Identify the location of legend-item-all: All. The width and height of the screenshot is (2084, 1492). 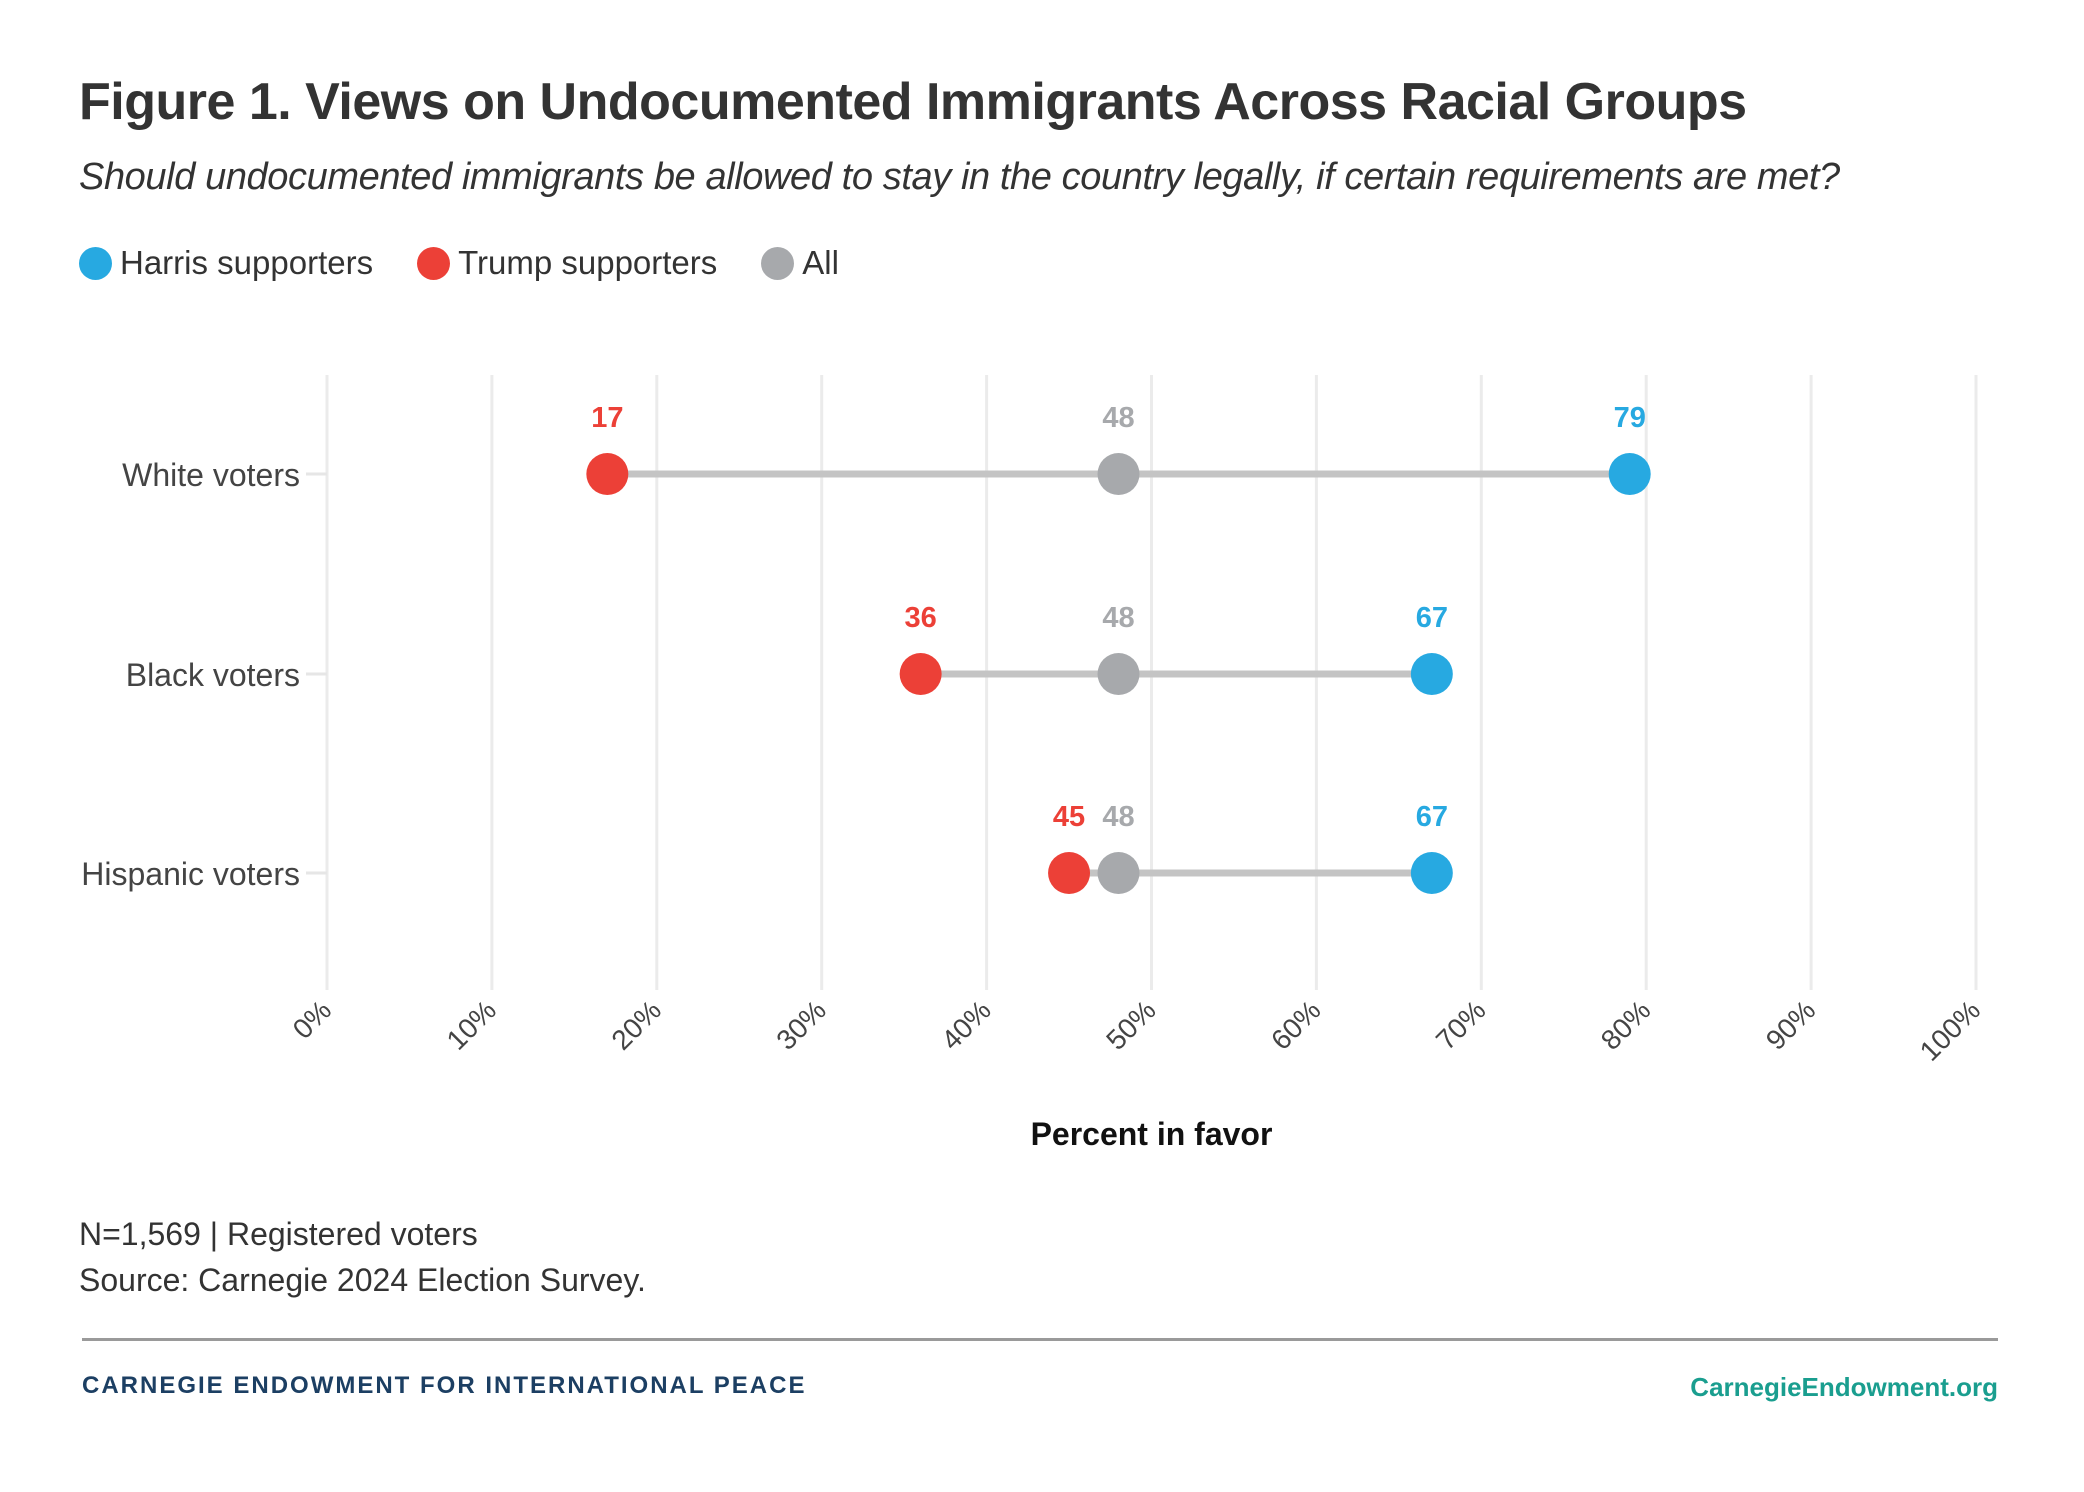
(800, 263).